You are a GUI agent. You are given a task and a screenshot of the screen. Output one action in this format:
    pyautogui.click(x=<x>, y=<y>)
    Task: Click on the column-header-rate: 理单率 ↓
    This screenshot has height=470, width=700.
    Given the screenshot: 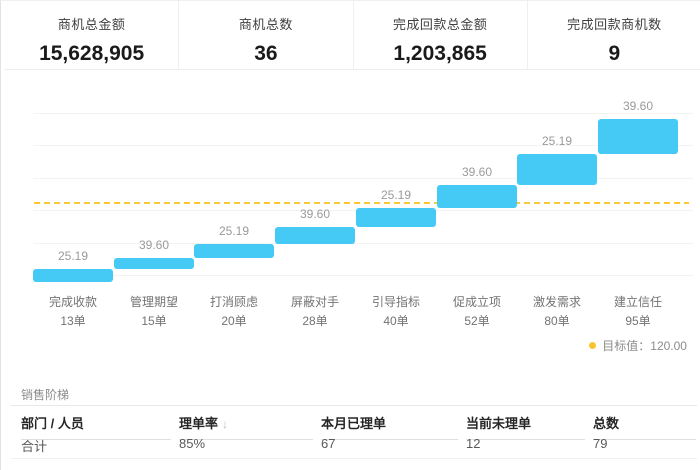 What is the action you would take?
    pyautogui.click(x=246, y=426)
    